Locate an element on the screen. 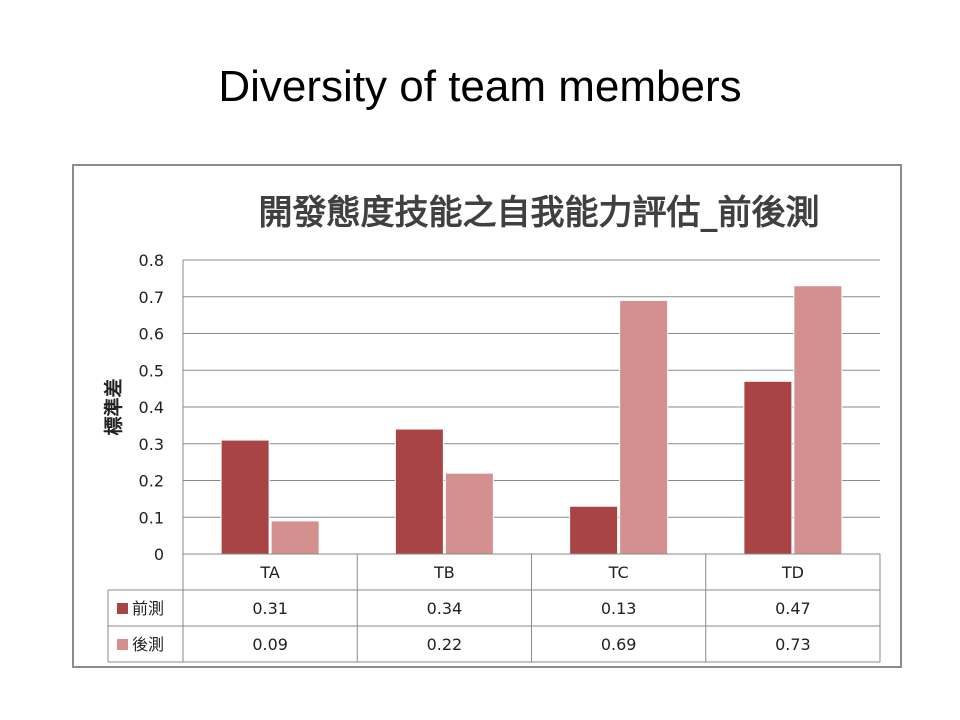 This screenshot has width=960, height=720. bar-TA-後測 is located at coordinates (295, 537).